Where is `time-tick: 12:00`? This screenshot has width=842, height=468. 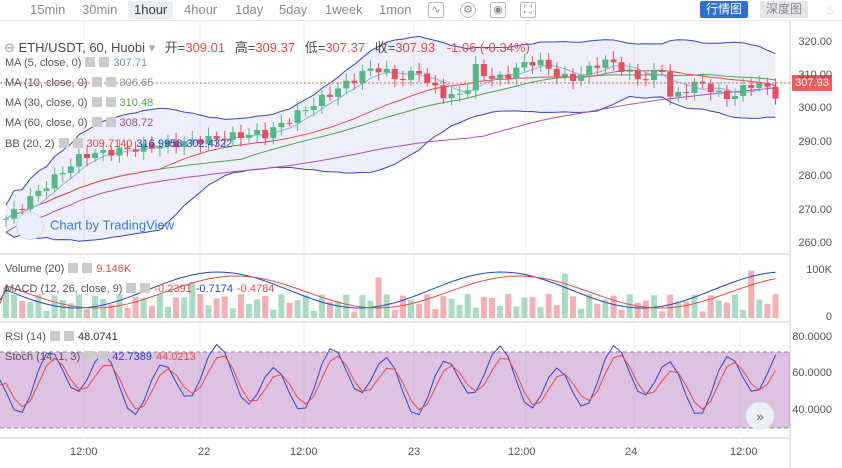 time-tick: 12:00 is located at coordinates (522, 452).